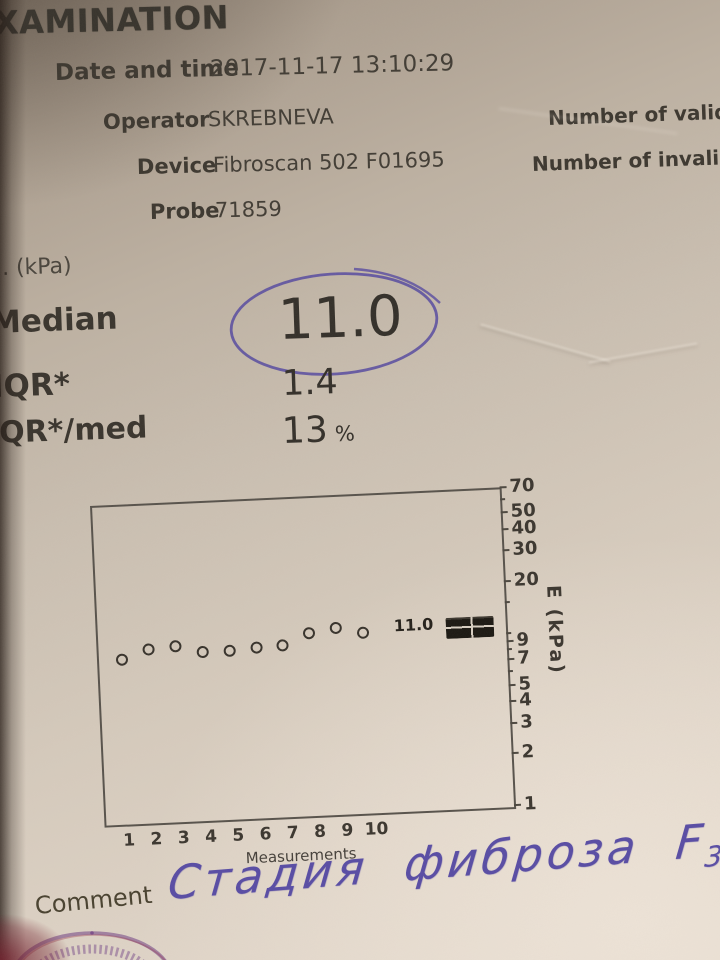  What do you see at coordinates (129, 840) in the screenshot?
I see `x-axis-tick-label: 1` at bounding box center [129, 840].